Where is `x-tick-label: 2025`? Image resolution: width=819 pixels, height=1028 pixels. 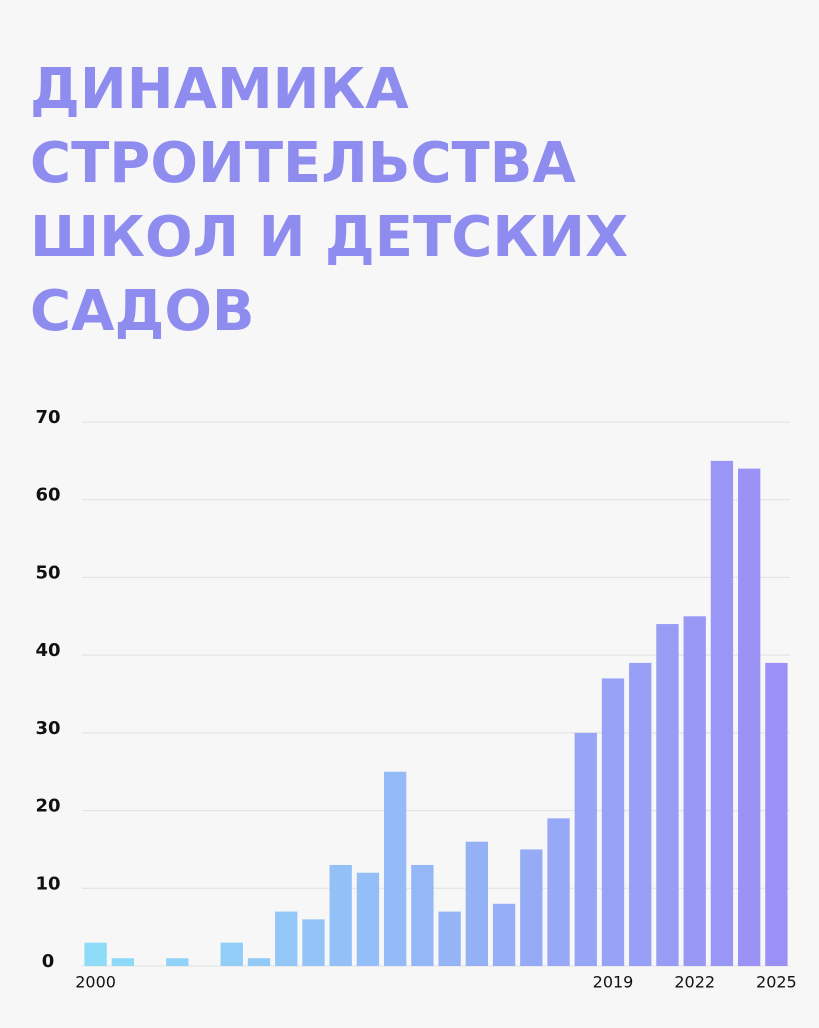
x-tick-label: 2025 is located at coordinates (776, 982).